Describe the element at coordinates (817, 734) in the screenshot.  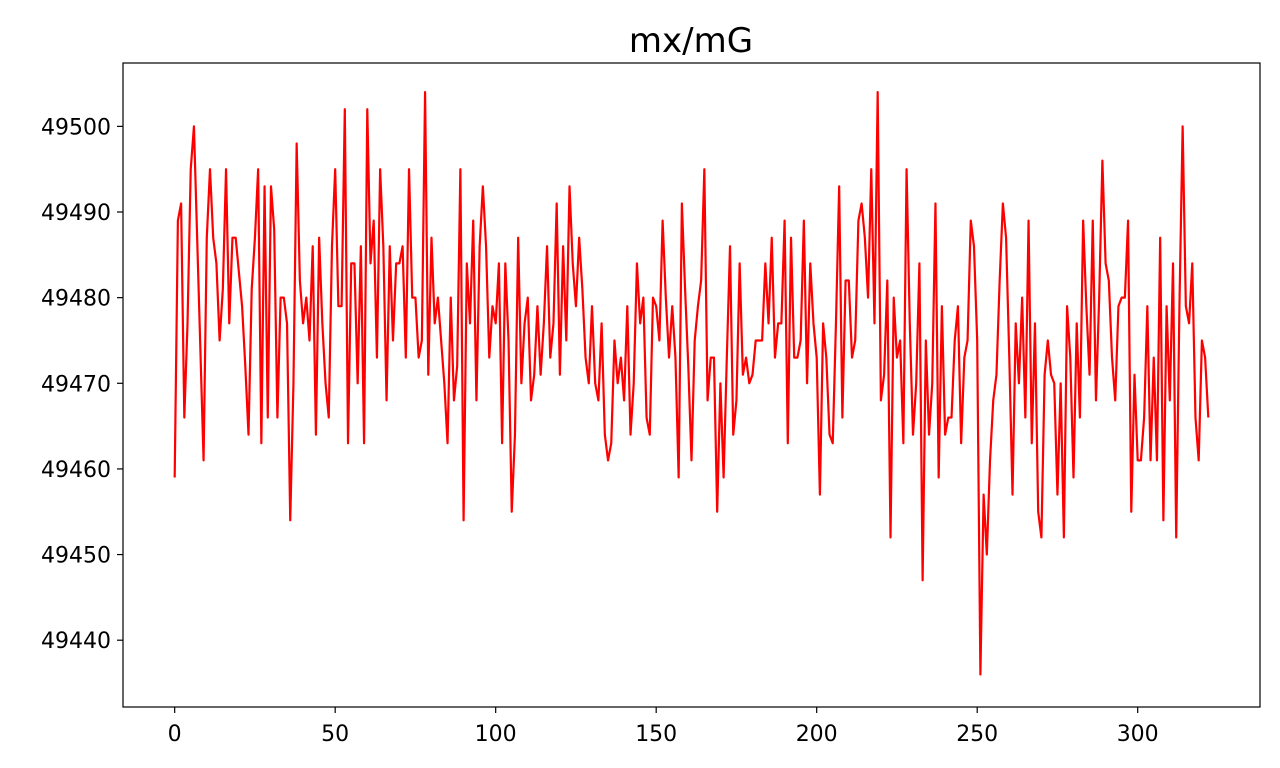
I see `x-tick-label: 200` at that location.